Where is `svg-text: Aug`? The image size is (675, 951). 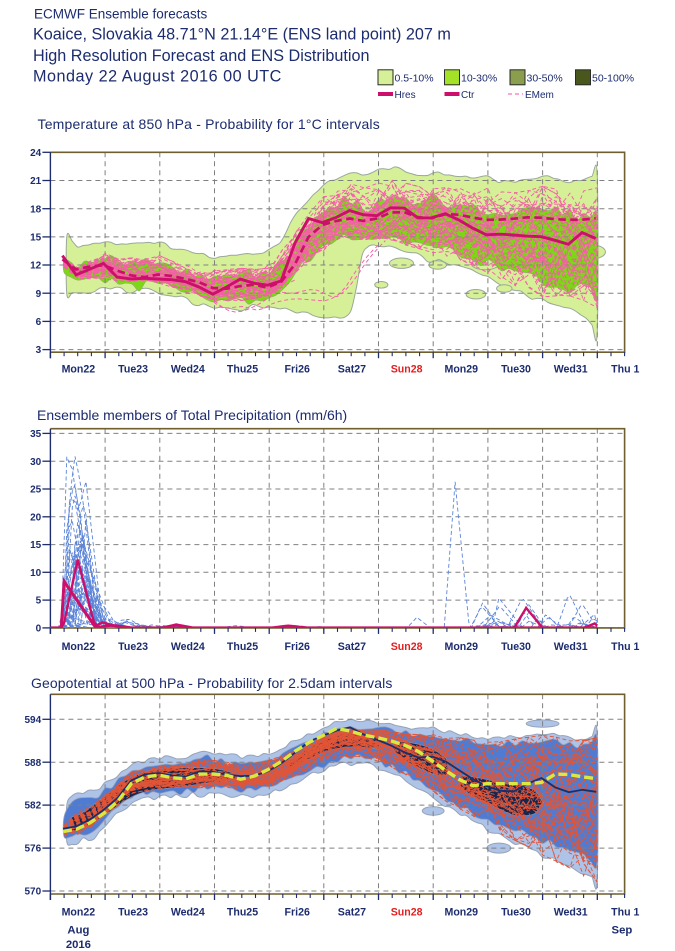 svg-text: Aug is located at coordinates (78, 930).